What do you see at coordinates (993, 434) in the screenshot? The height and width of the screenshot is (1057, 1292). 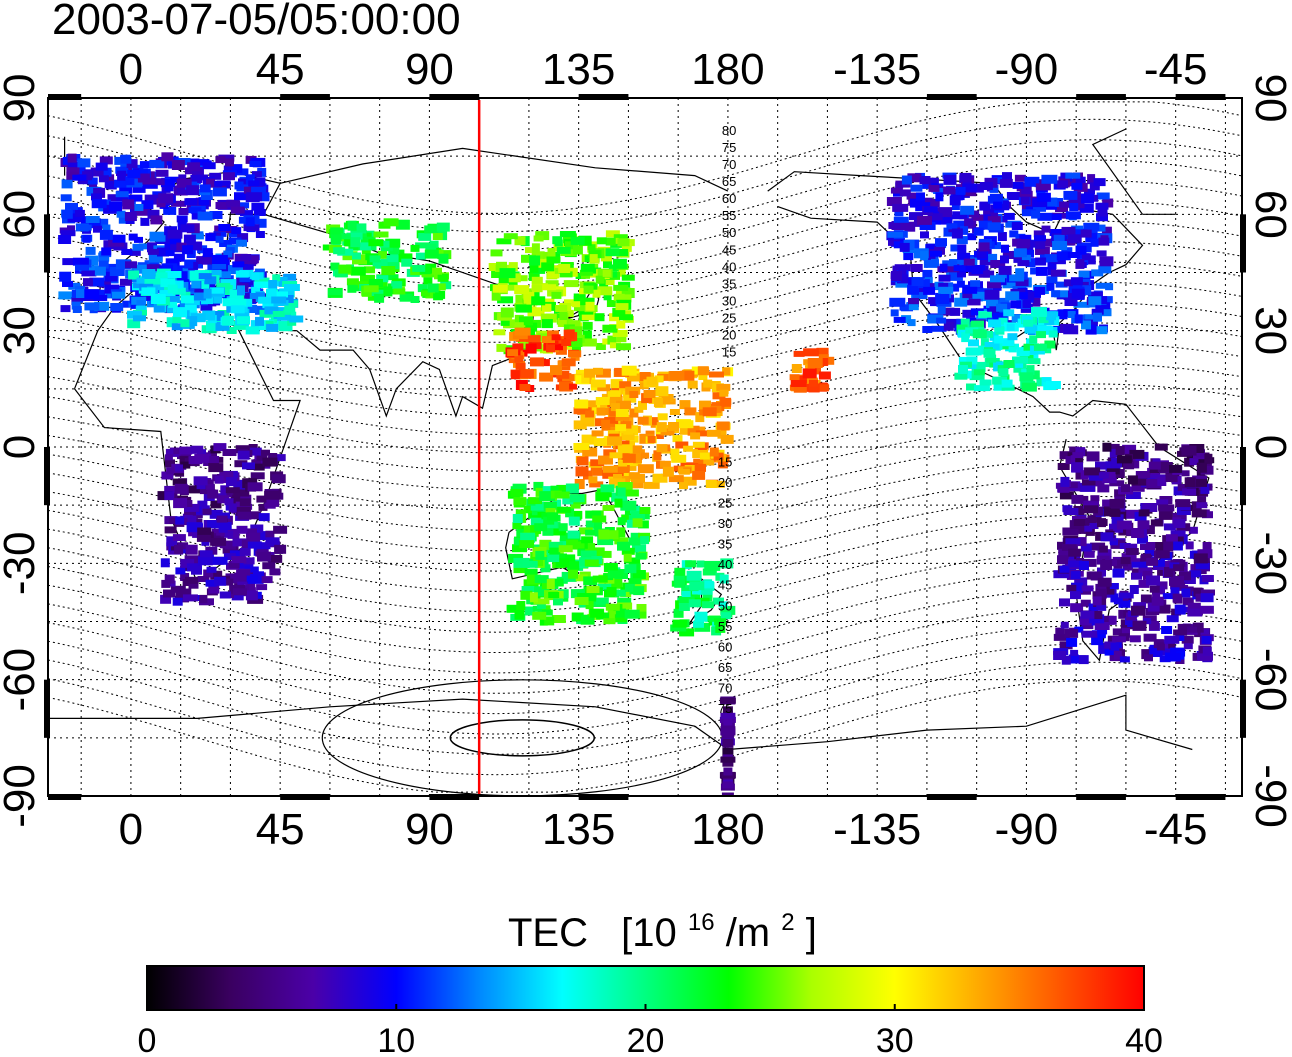 I see `coastline` at bounding box center [993, 434].